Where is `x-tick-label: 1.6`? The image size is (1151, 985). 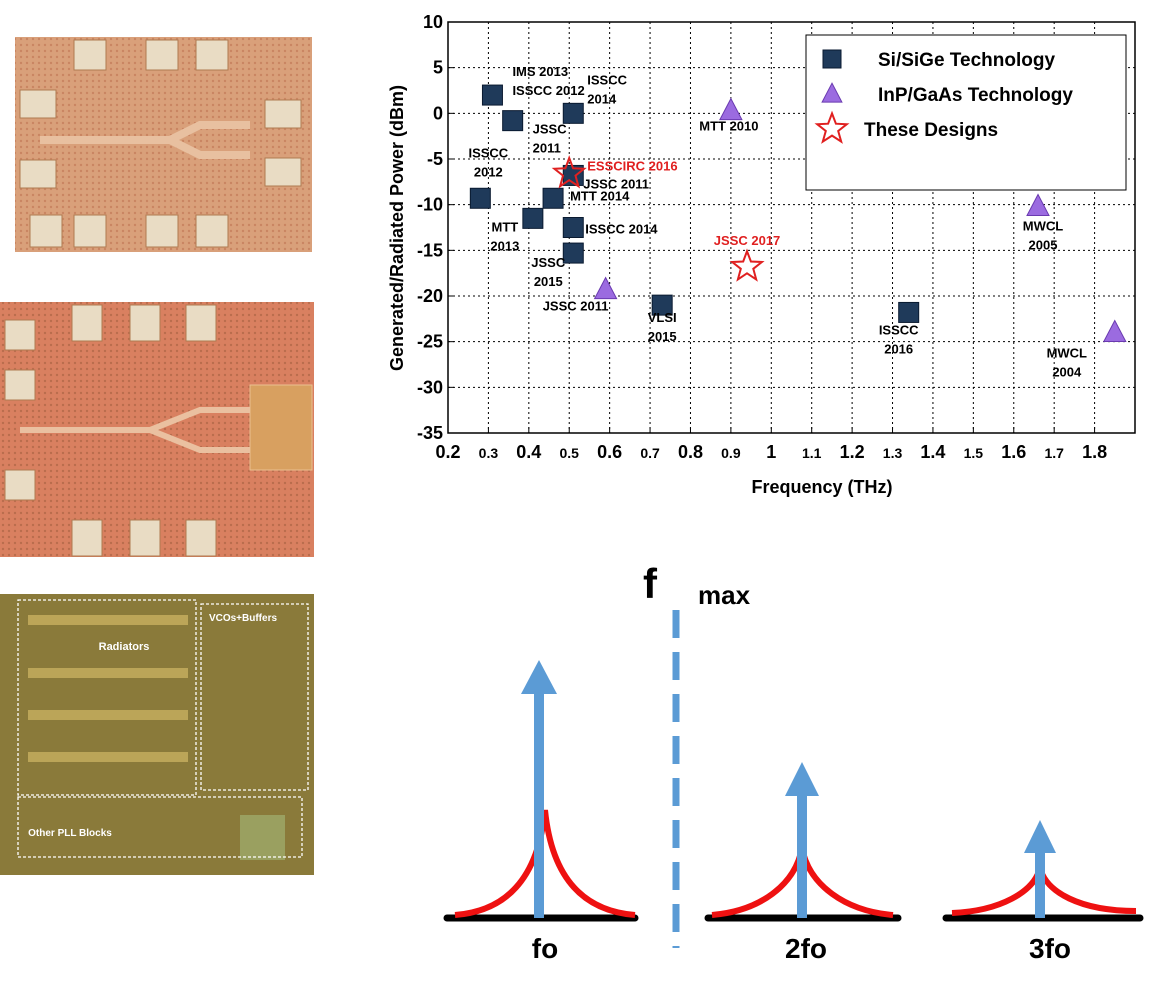
x-tick-label: 1.6 is located at coordinates (1013, 452).